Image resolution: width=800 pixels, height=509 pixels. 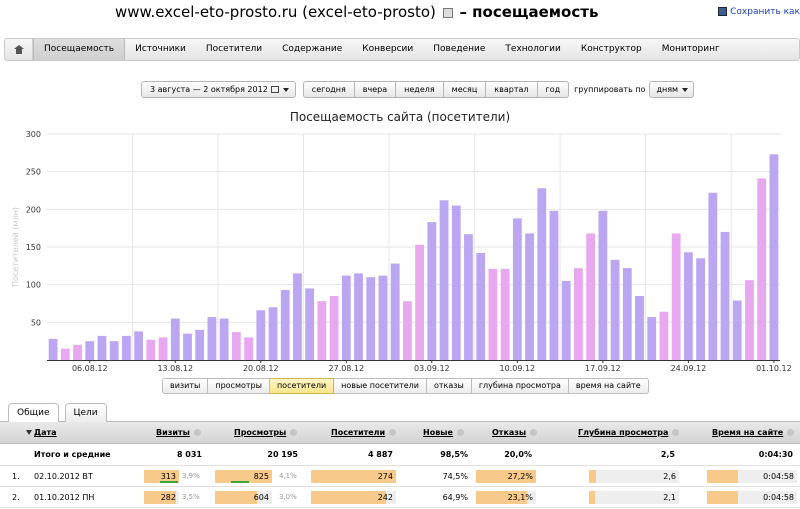 I want to click on x-tick-label: 03.09.12, so click(x=432, y=368).